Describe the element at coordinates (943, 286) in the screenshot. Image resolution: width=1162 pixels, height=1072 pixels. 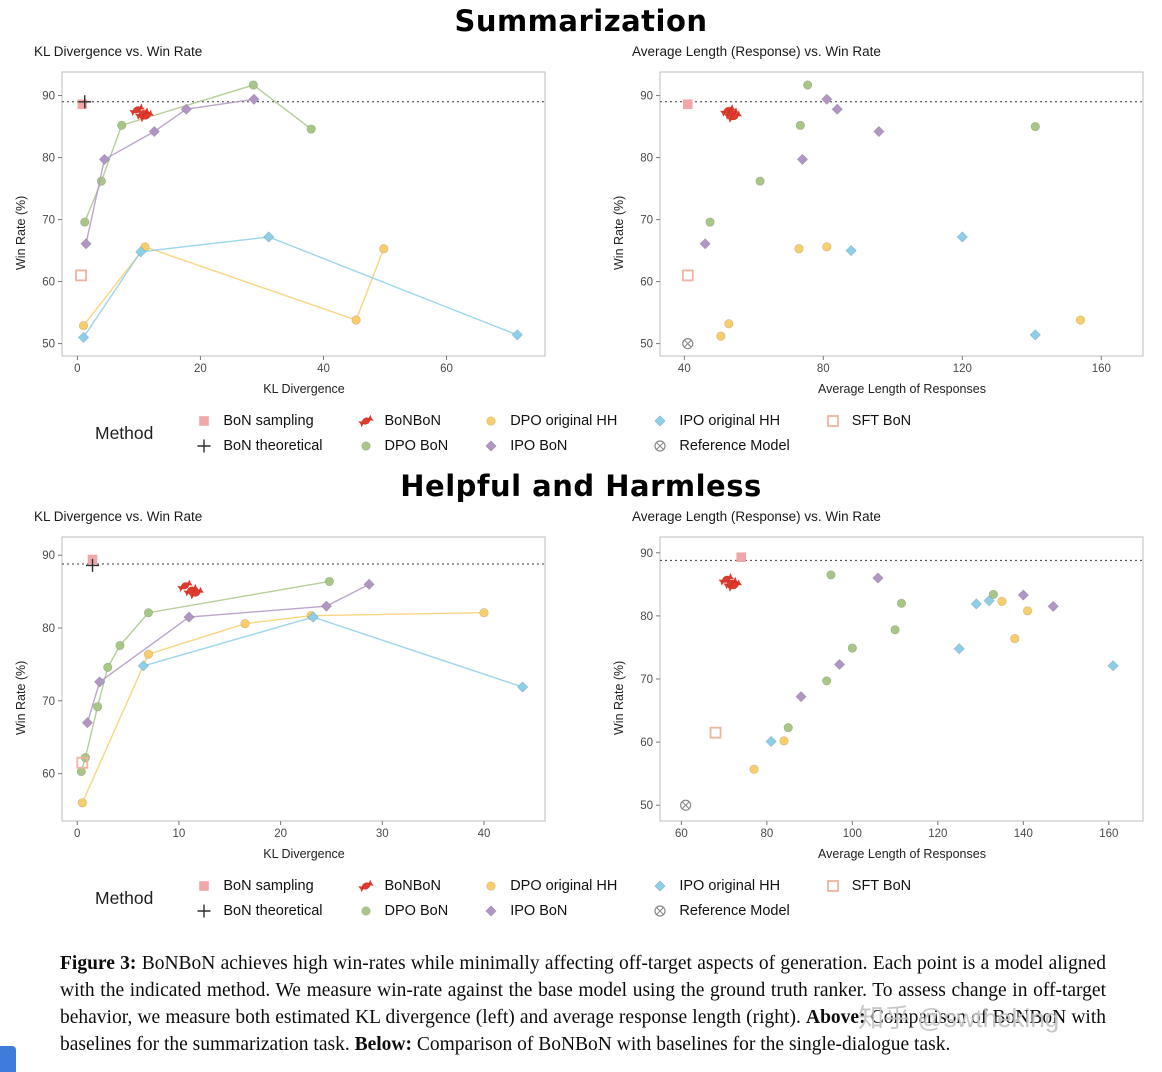
I see `series-ipo-original-hh` at that location.